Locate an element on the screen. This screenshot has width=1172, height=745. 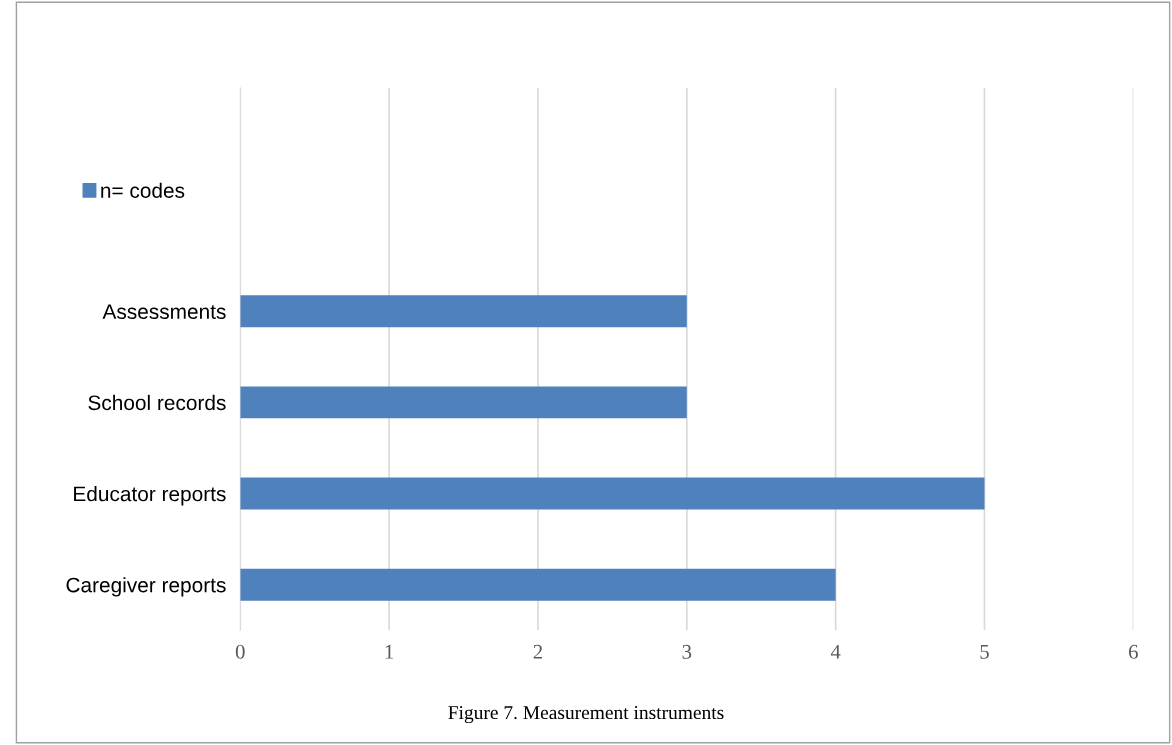
text: Figure 7. Measurement instruments is located at coordinates (586, 715).